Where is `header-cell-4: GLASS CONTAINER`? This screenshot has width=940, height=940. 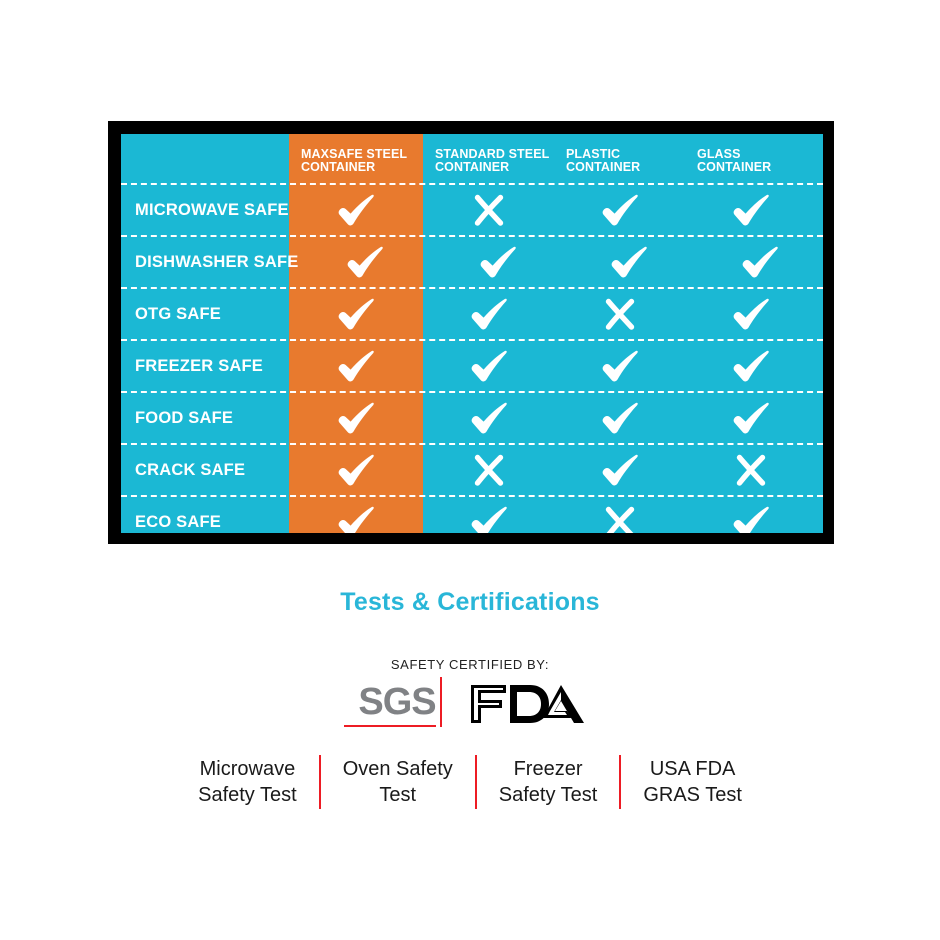
header-cell-4: GLASS CONTAINER is located at coordinates (750, 158).